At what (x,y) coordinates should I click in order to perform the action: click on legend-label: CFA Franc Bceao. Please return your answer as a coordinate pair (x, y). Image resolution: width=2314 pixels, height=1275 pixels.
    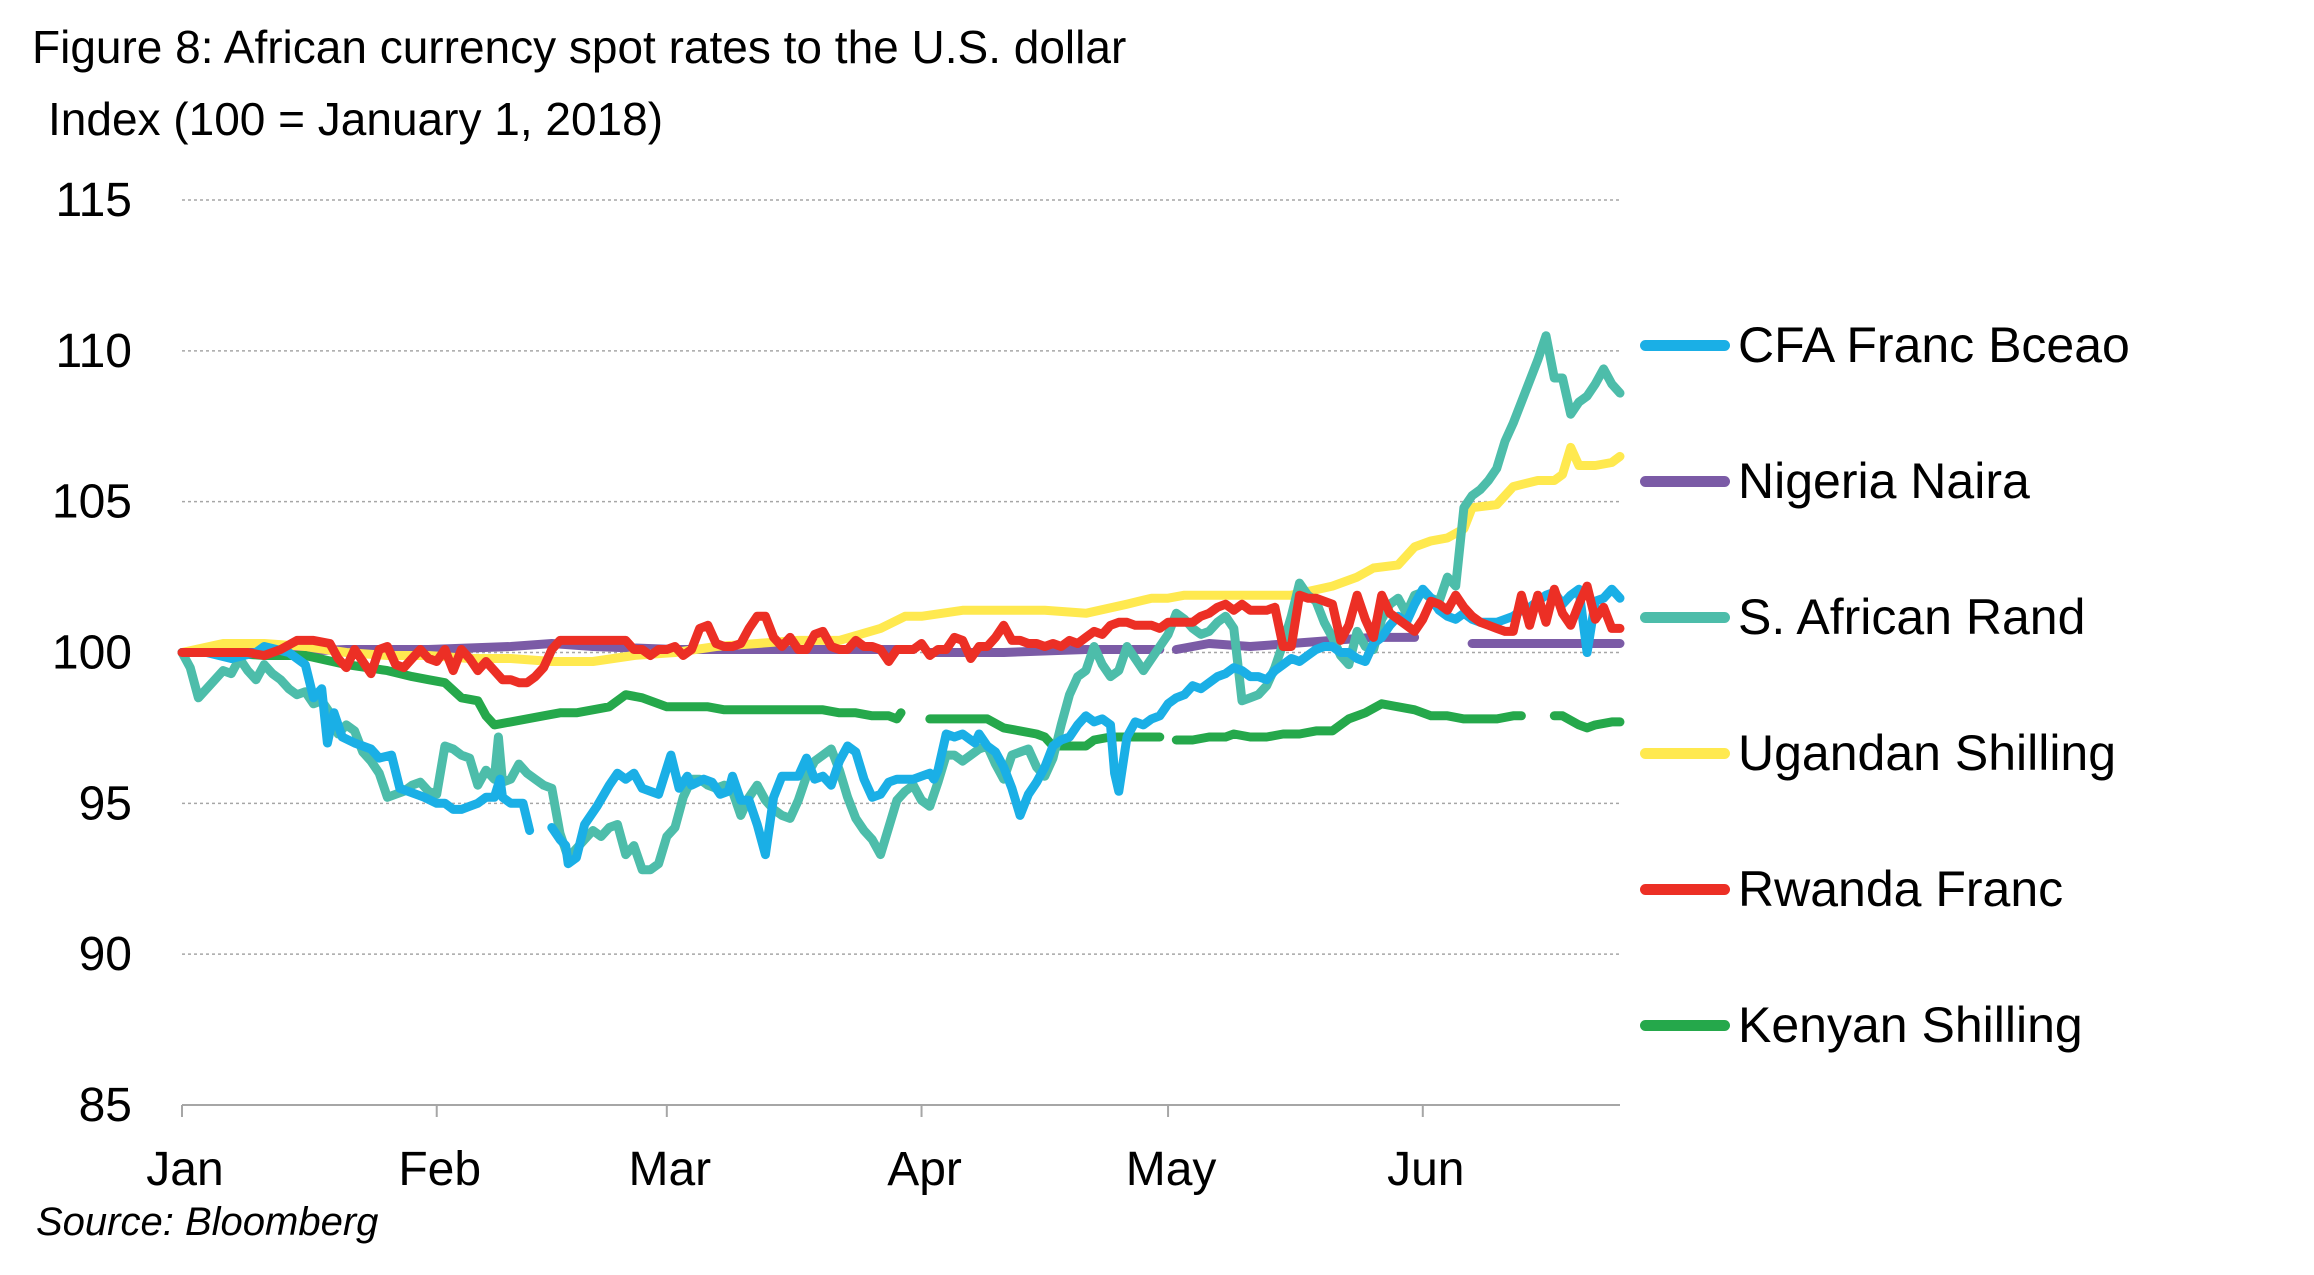
    Looking at the image, I should click on (1934, 345).